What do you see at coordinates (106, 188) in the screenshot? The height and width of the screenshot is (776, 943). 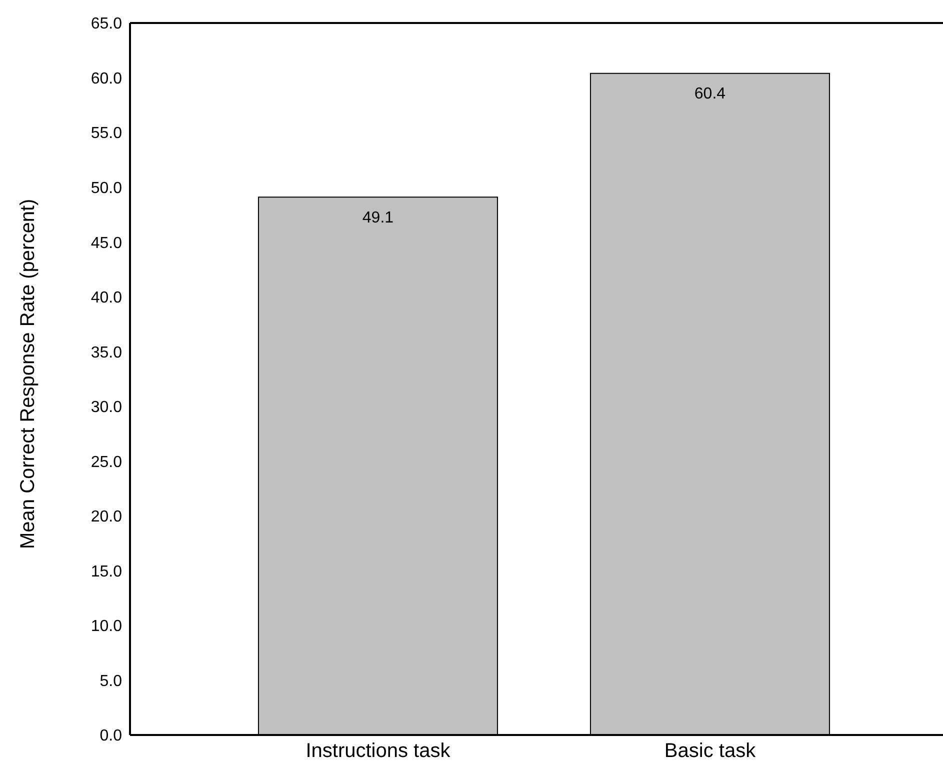 I see `y-tick-label: 50.0` at bounding box center [106, 188].